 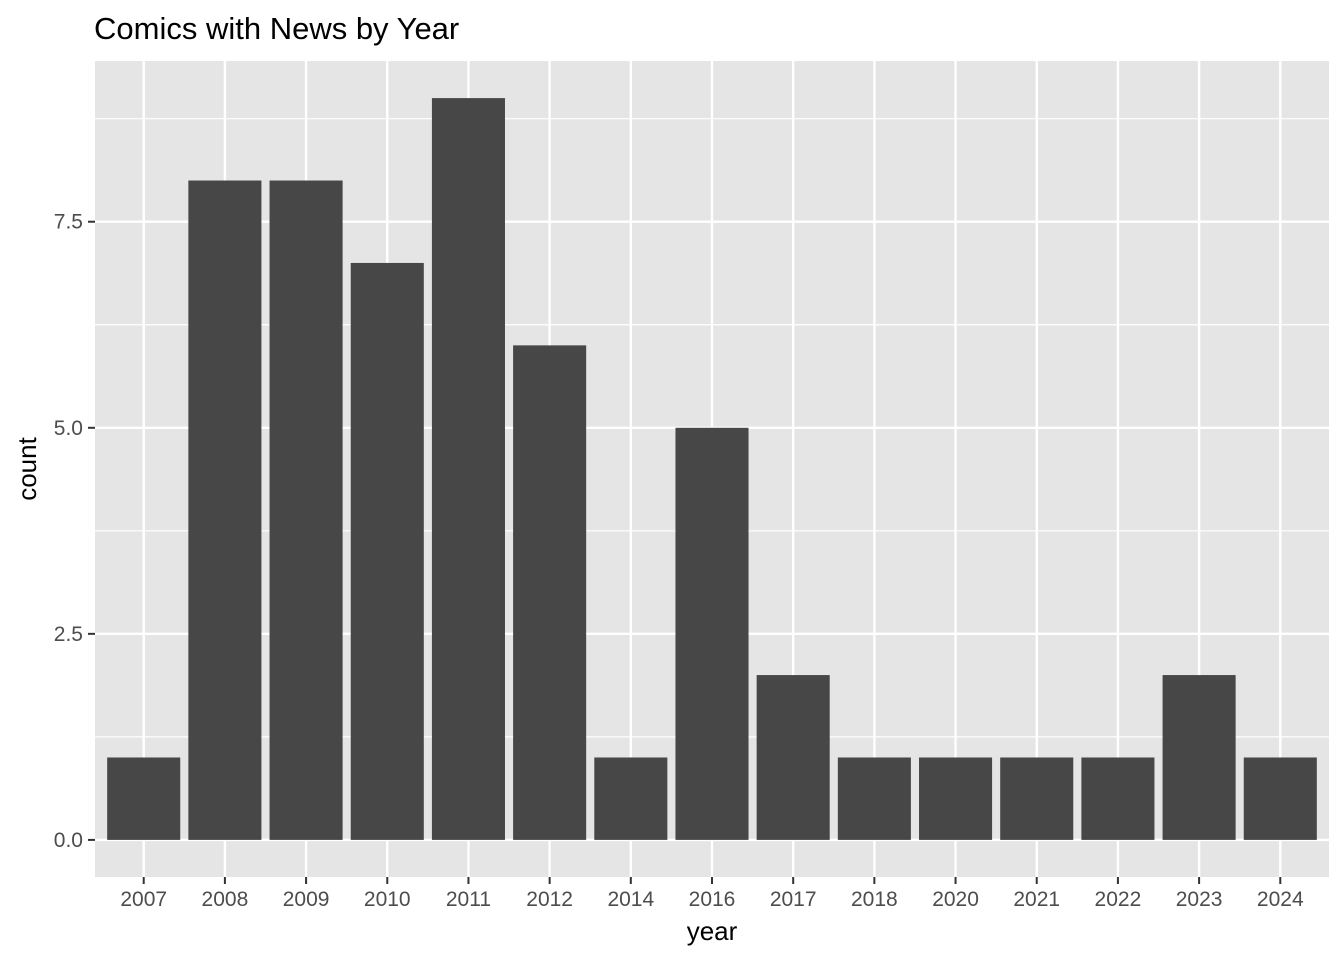 I want to click on y-tick-label: 2.5, so click(x=68, y=634).